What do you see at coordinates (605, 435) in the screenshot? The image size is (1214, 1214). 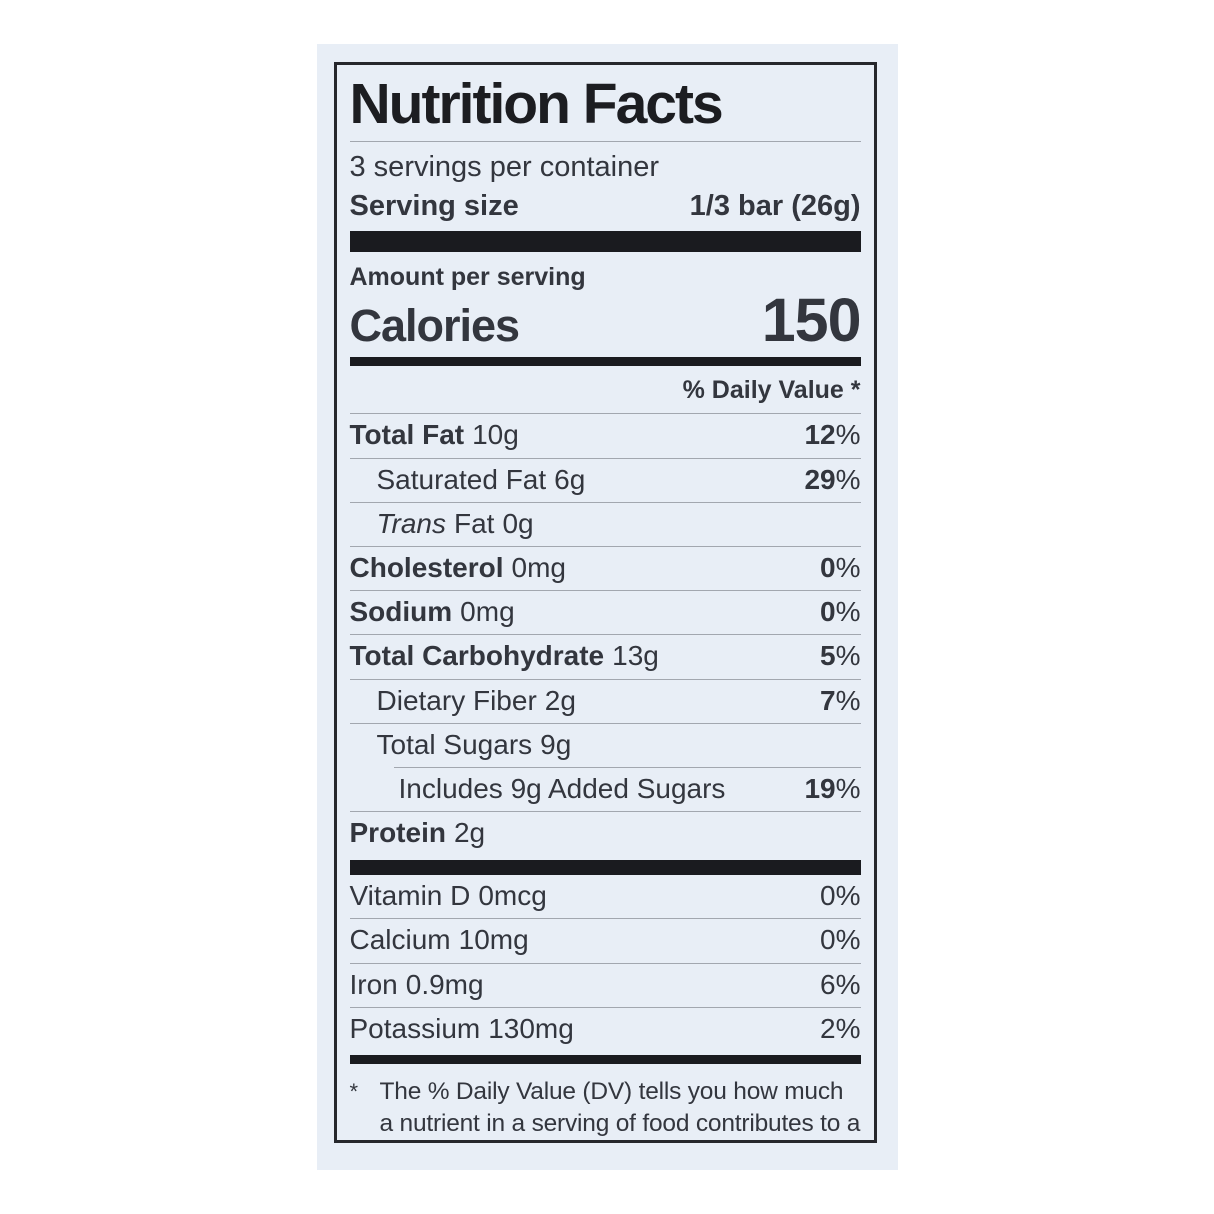 I see `nutrient-row-total-fat: Total Fat 10g 12%` at bounding box center [605, 435].